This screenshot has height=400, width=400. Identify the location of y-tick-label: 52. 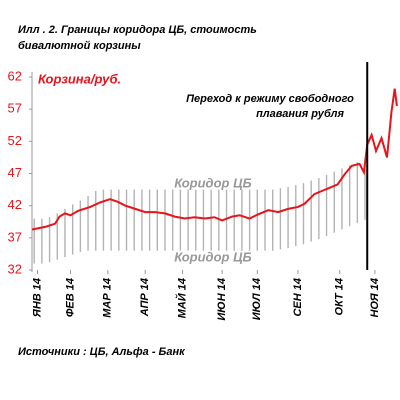
(15, 140).